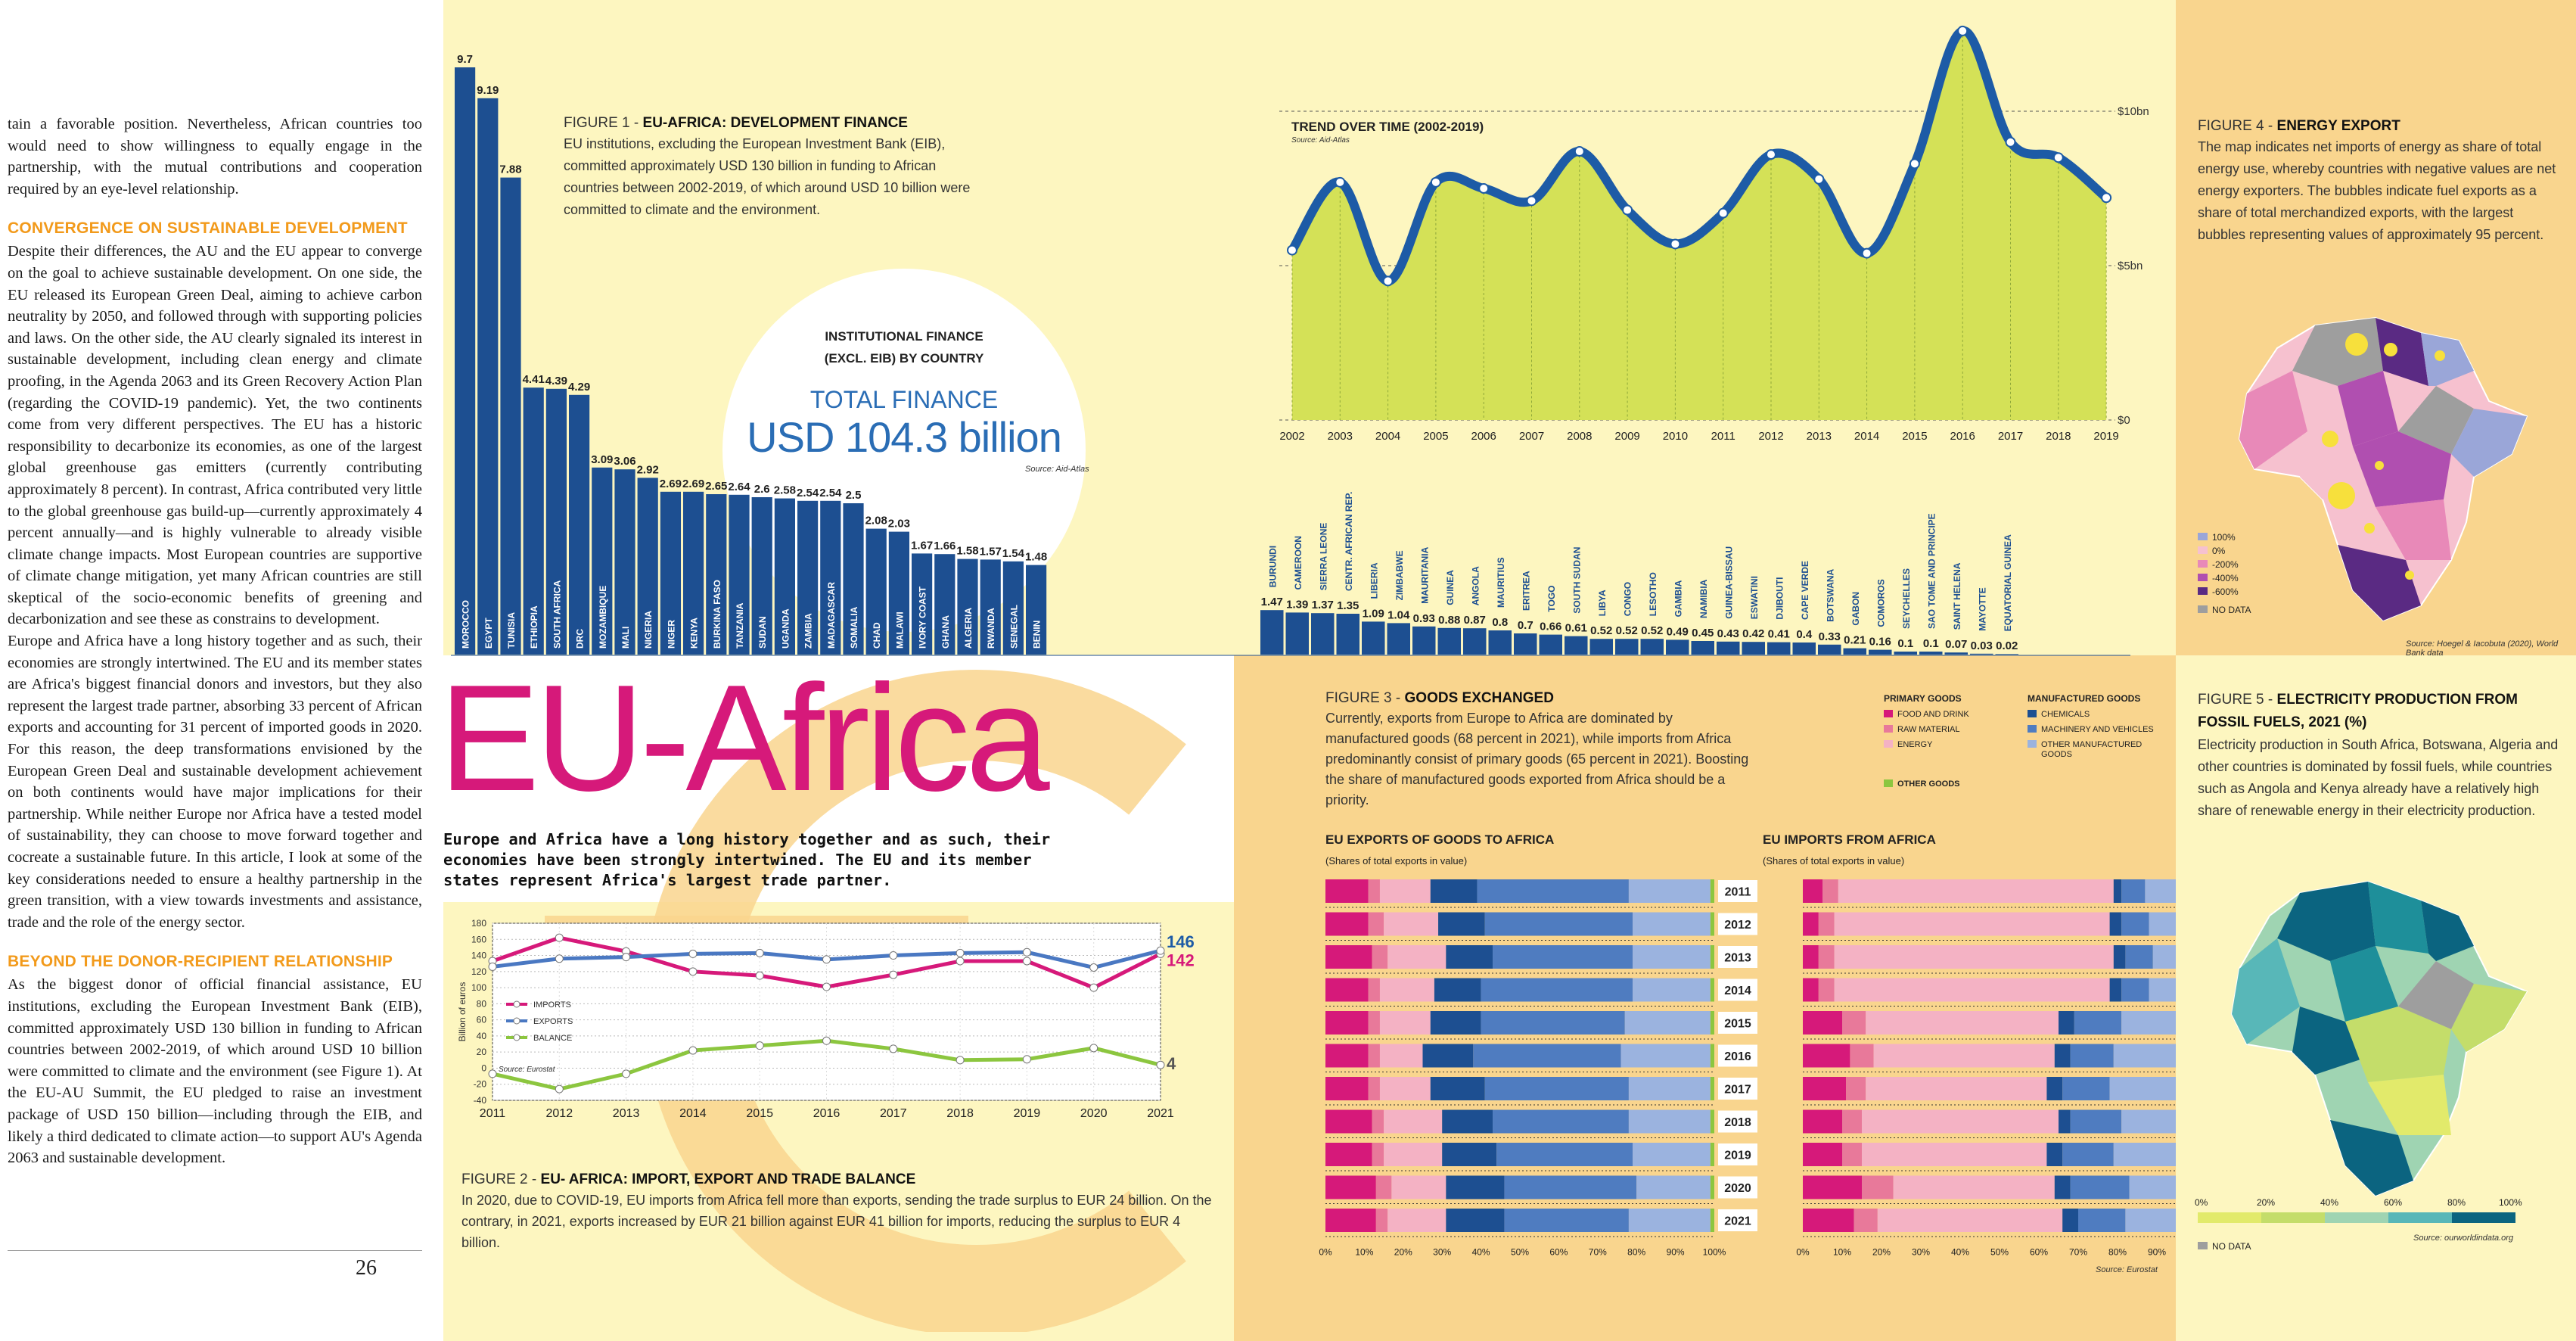 This screenshot has height=1341, width=2576. What do you see at coordinates (1424, 618) in the screenshot?
I see `finance-bar-value: 0.93` at bounding box center [1424, 618].